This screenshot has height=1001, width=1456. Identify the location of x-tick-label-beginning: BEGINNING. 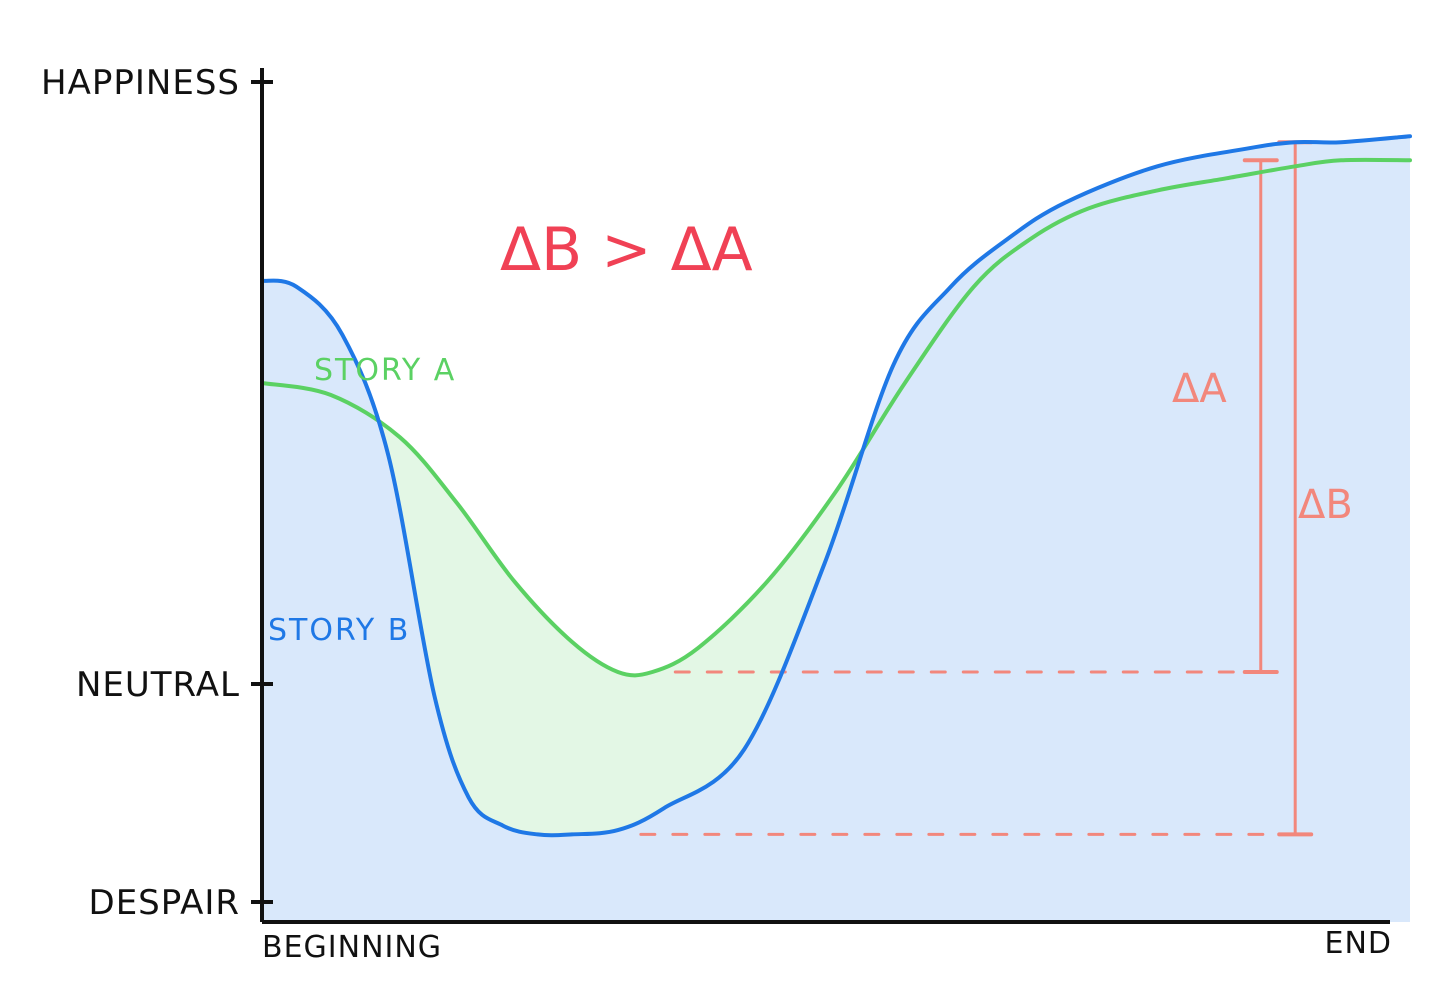
(352, 947).